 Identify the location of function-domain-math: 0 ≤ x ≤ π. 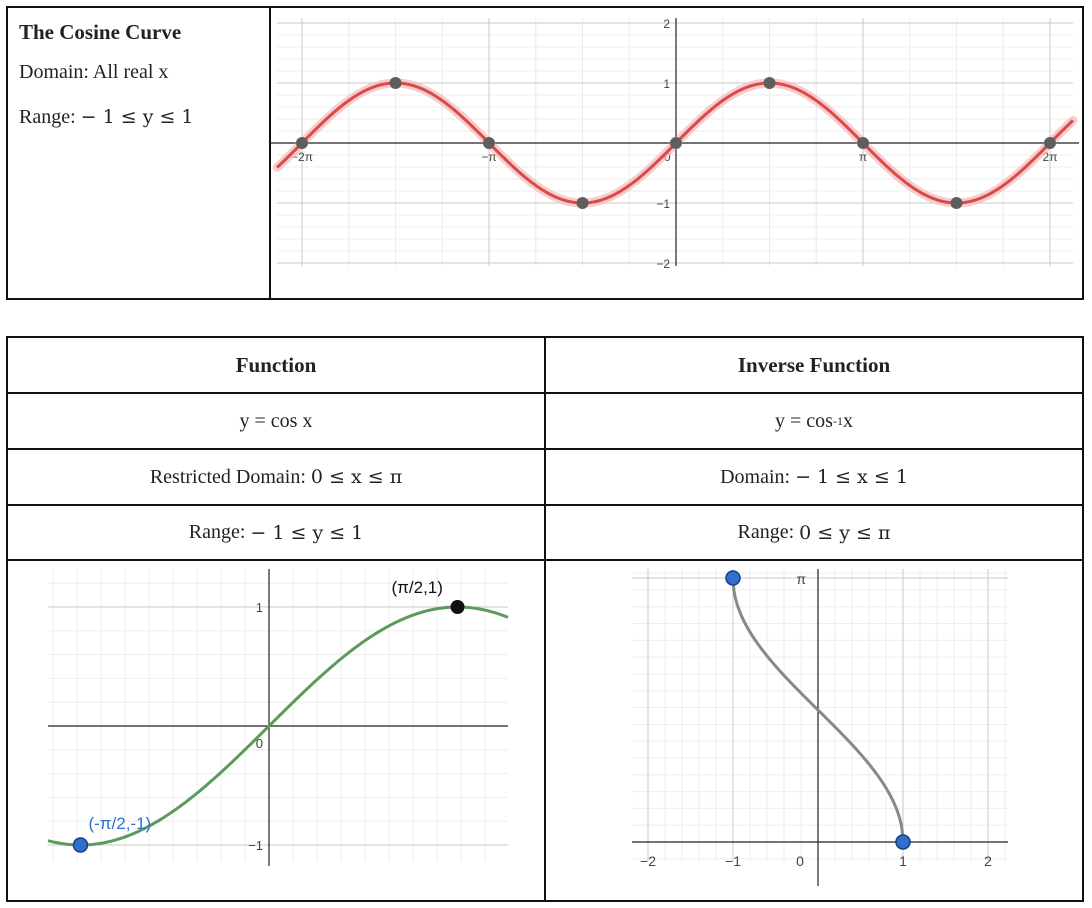
(356, 477).